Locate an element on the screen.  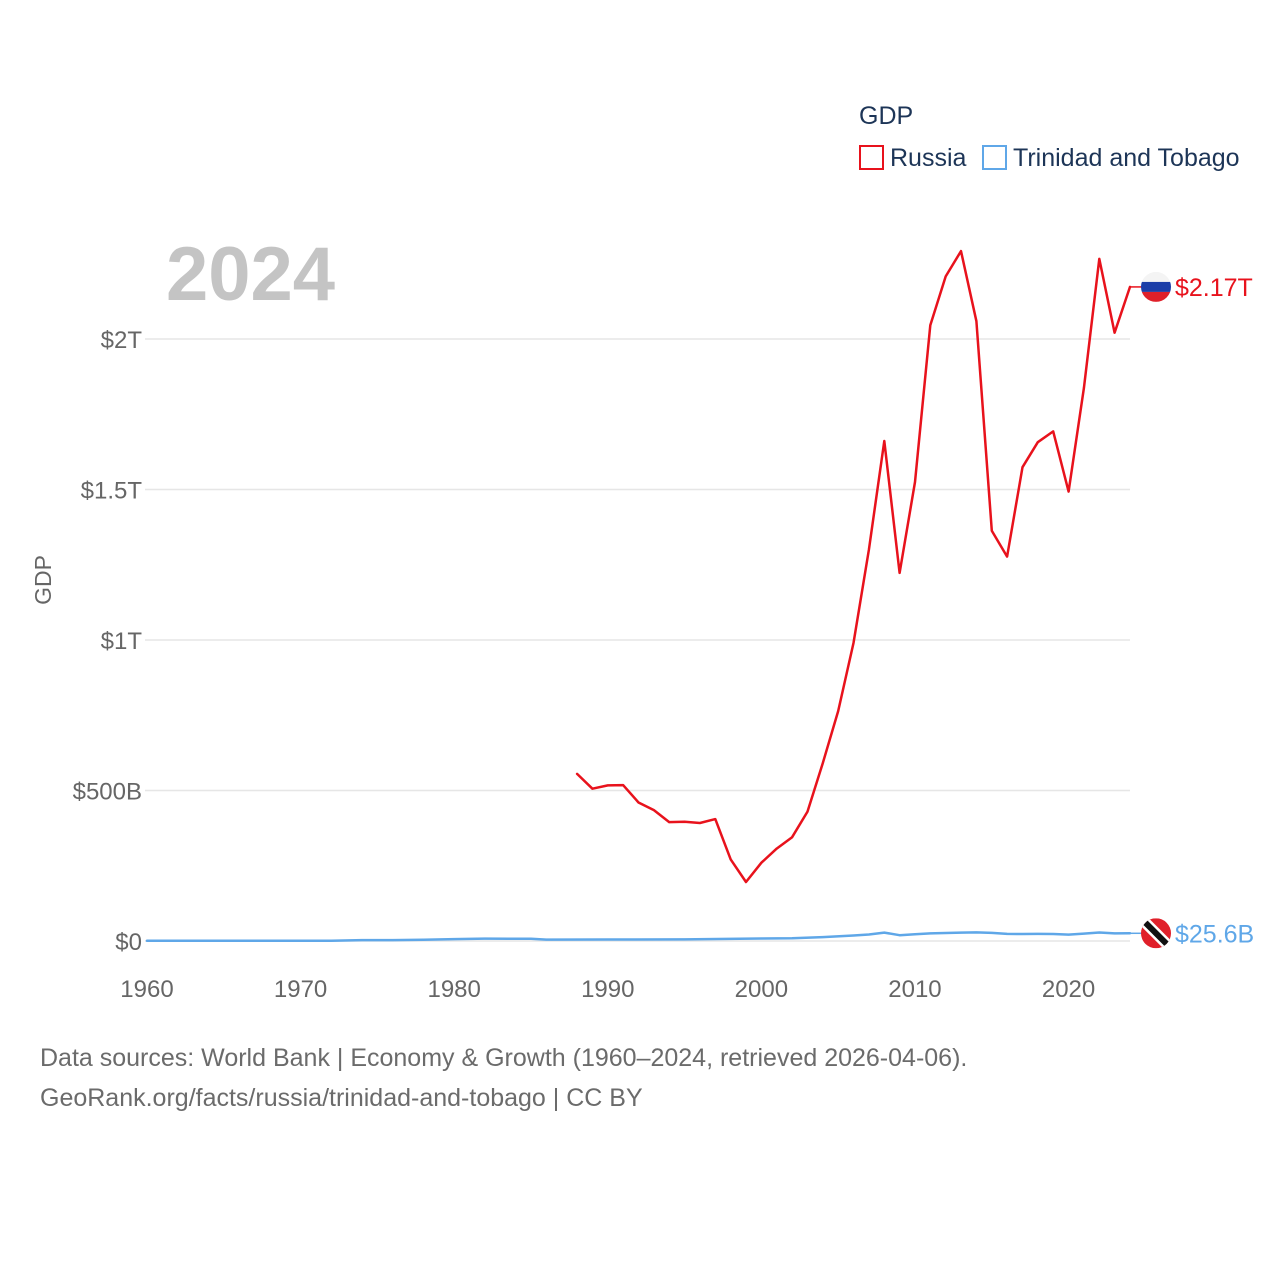
y-tick-label: $1.5T is located at coordinates (112, 491).